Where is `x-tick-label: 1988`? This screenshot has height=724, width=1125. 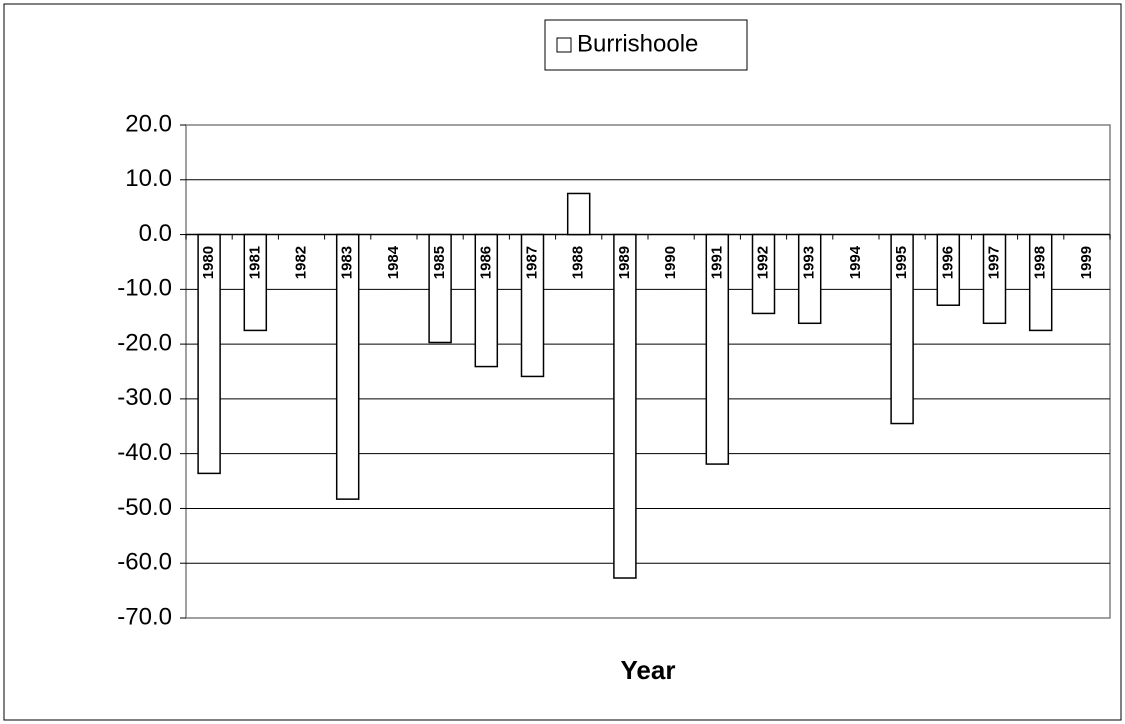
x-tick-label: 1988 is located at coordinates (578, 262).